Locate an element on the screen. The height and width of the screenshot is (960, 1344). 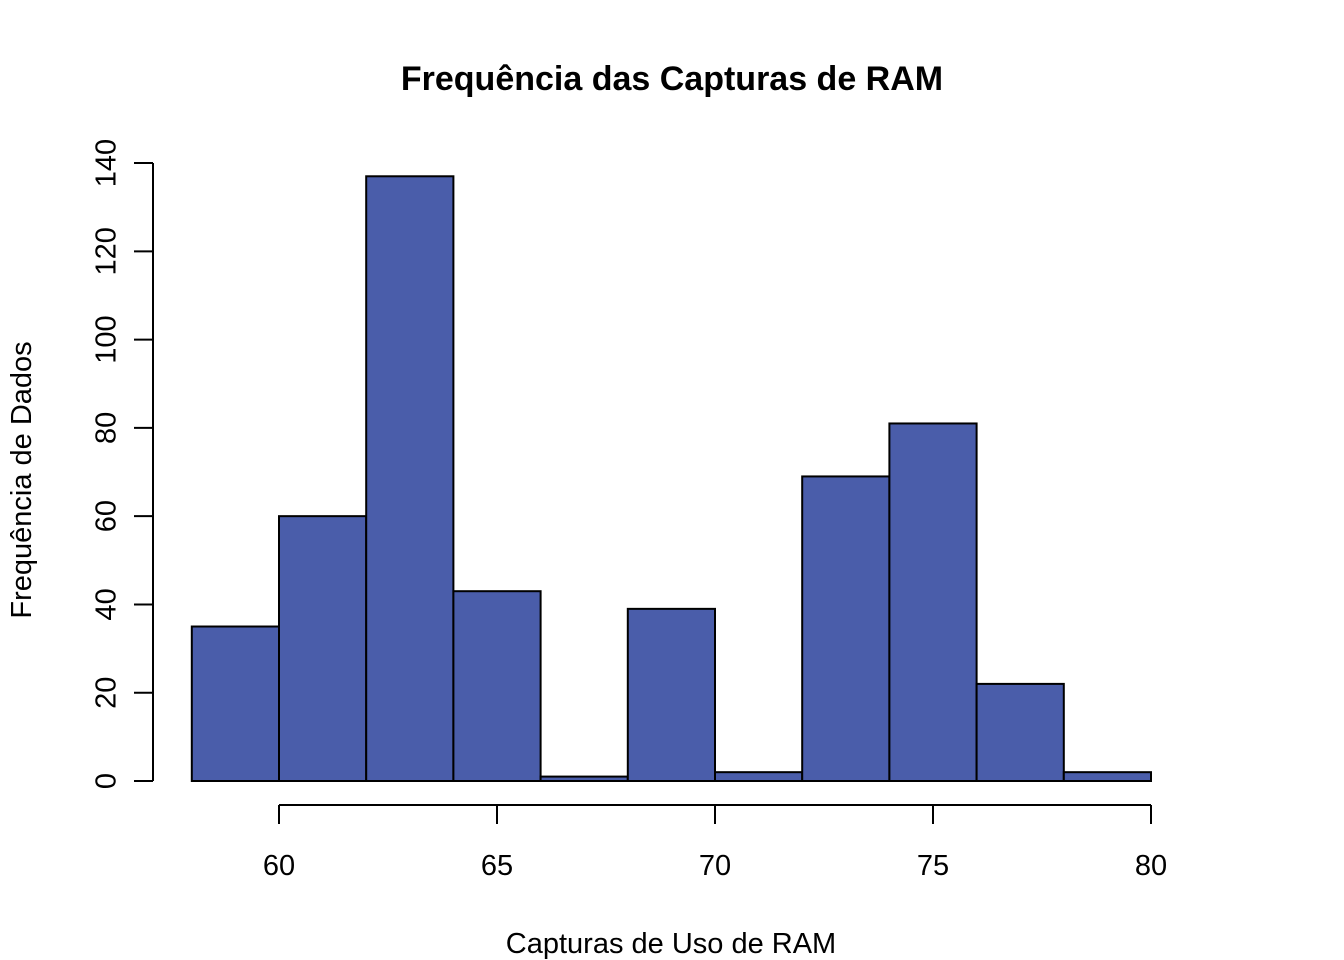
y-axis: 0 20 40 60 80 100 120 140 is located at coordinates (122, 464).